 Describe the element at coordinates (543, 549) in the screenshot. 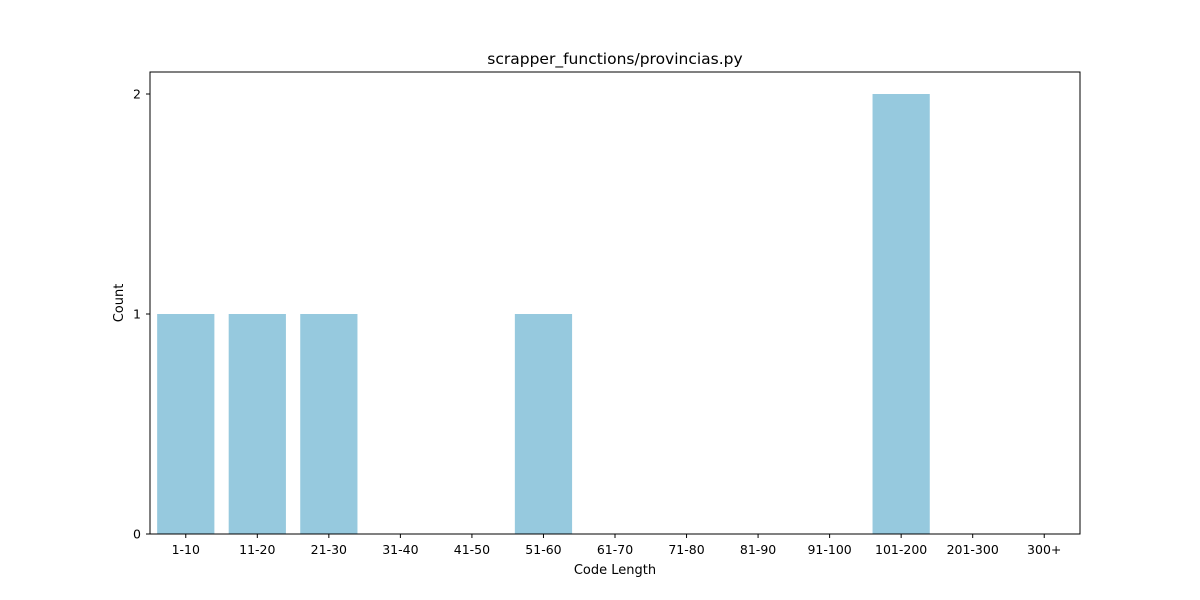

I see `x-tick-label: 51-60` at that location.